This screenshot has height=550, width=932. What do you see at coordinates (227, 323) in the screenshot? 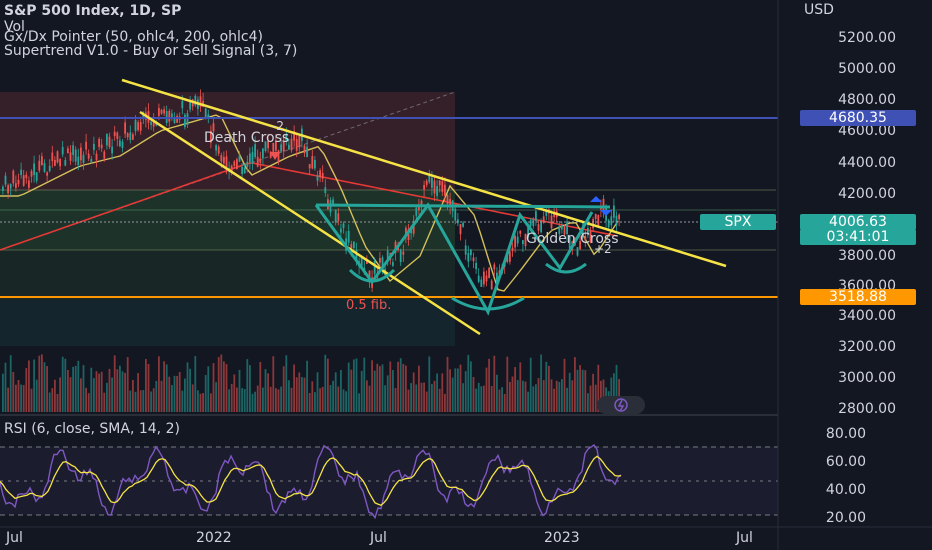
I see `zone-teal` at bounding box center [227, 323].